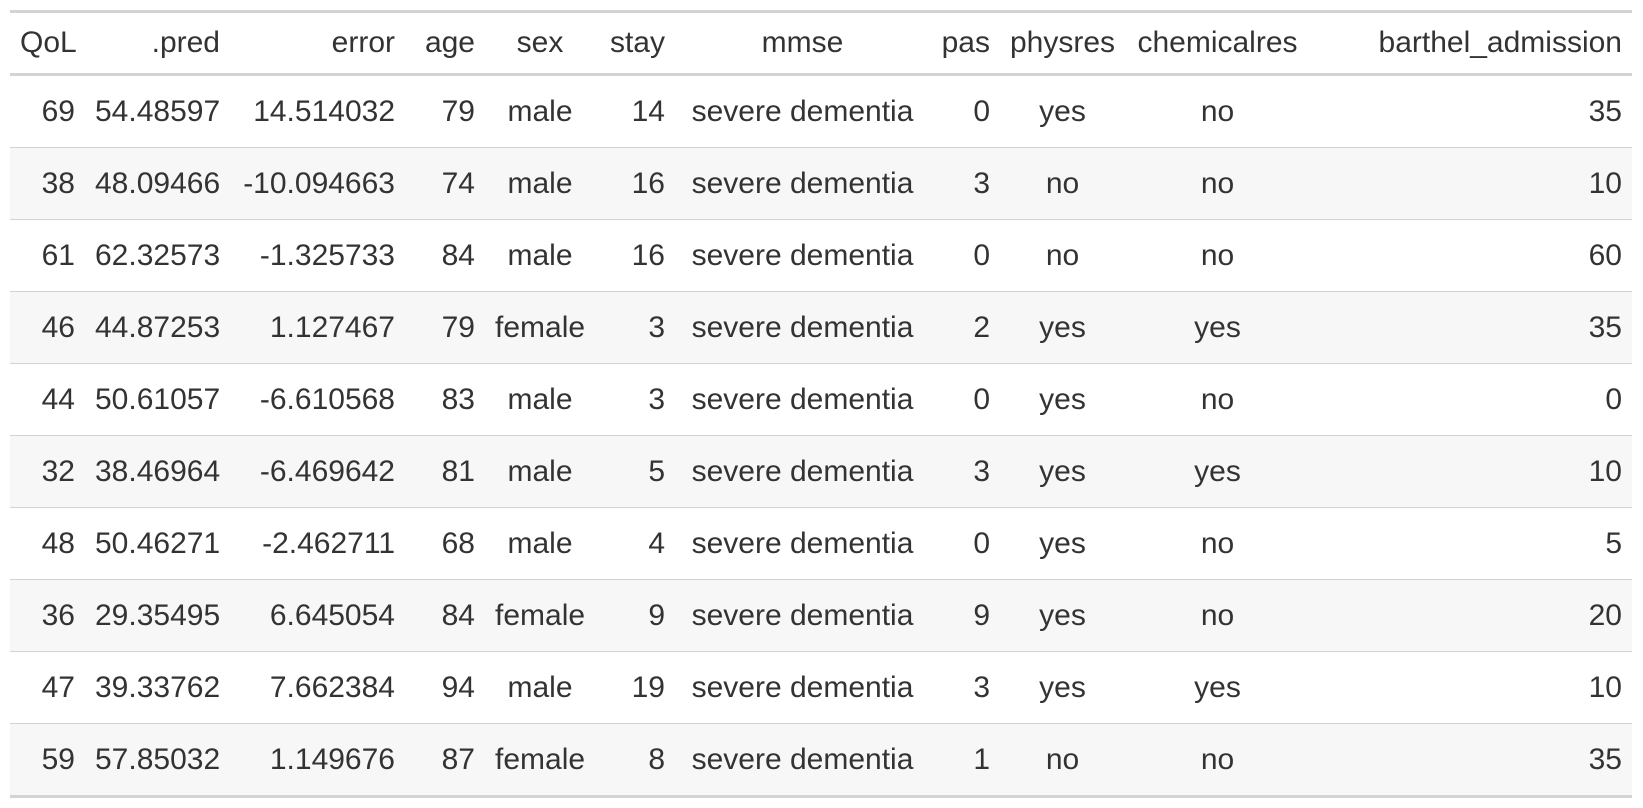 The width and height of the screenshot is (1643, 808). What do you see at coordinates (445, 399) in the screenshot?
I see `cell-age: 83` at bounding box center [445, 399].